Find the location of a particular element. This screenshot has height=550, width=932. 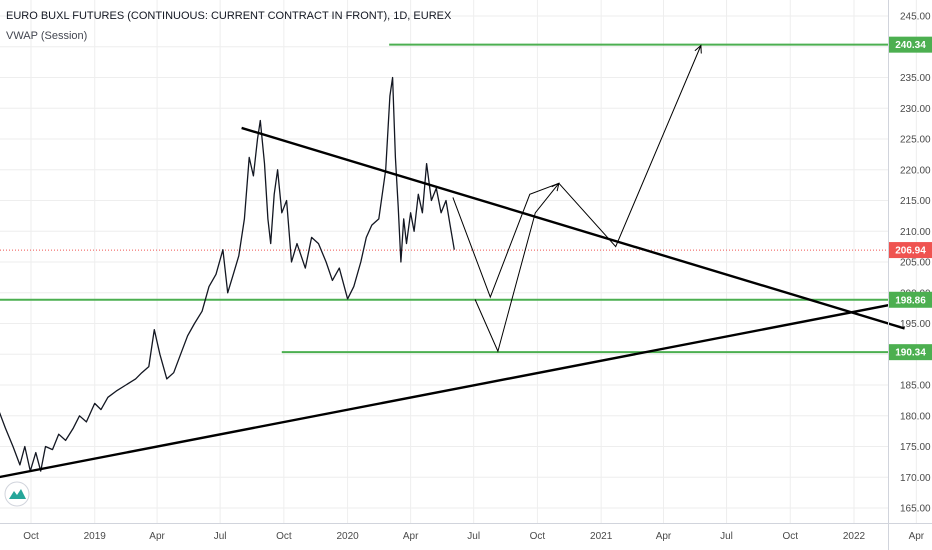

y-tick-label: 180.00 is located at coordinates (915, 416).